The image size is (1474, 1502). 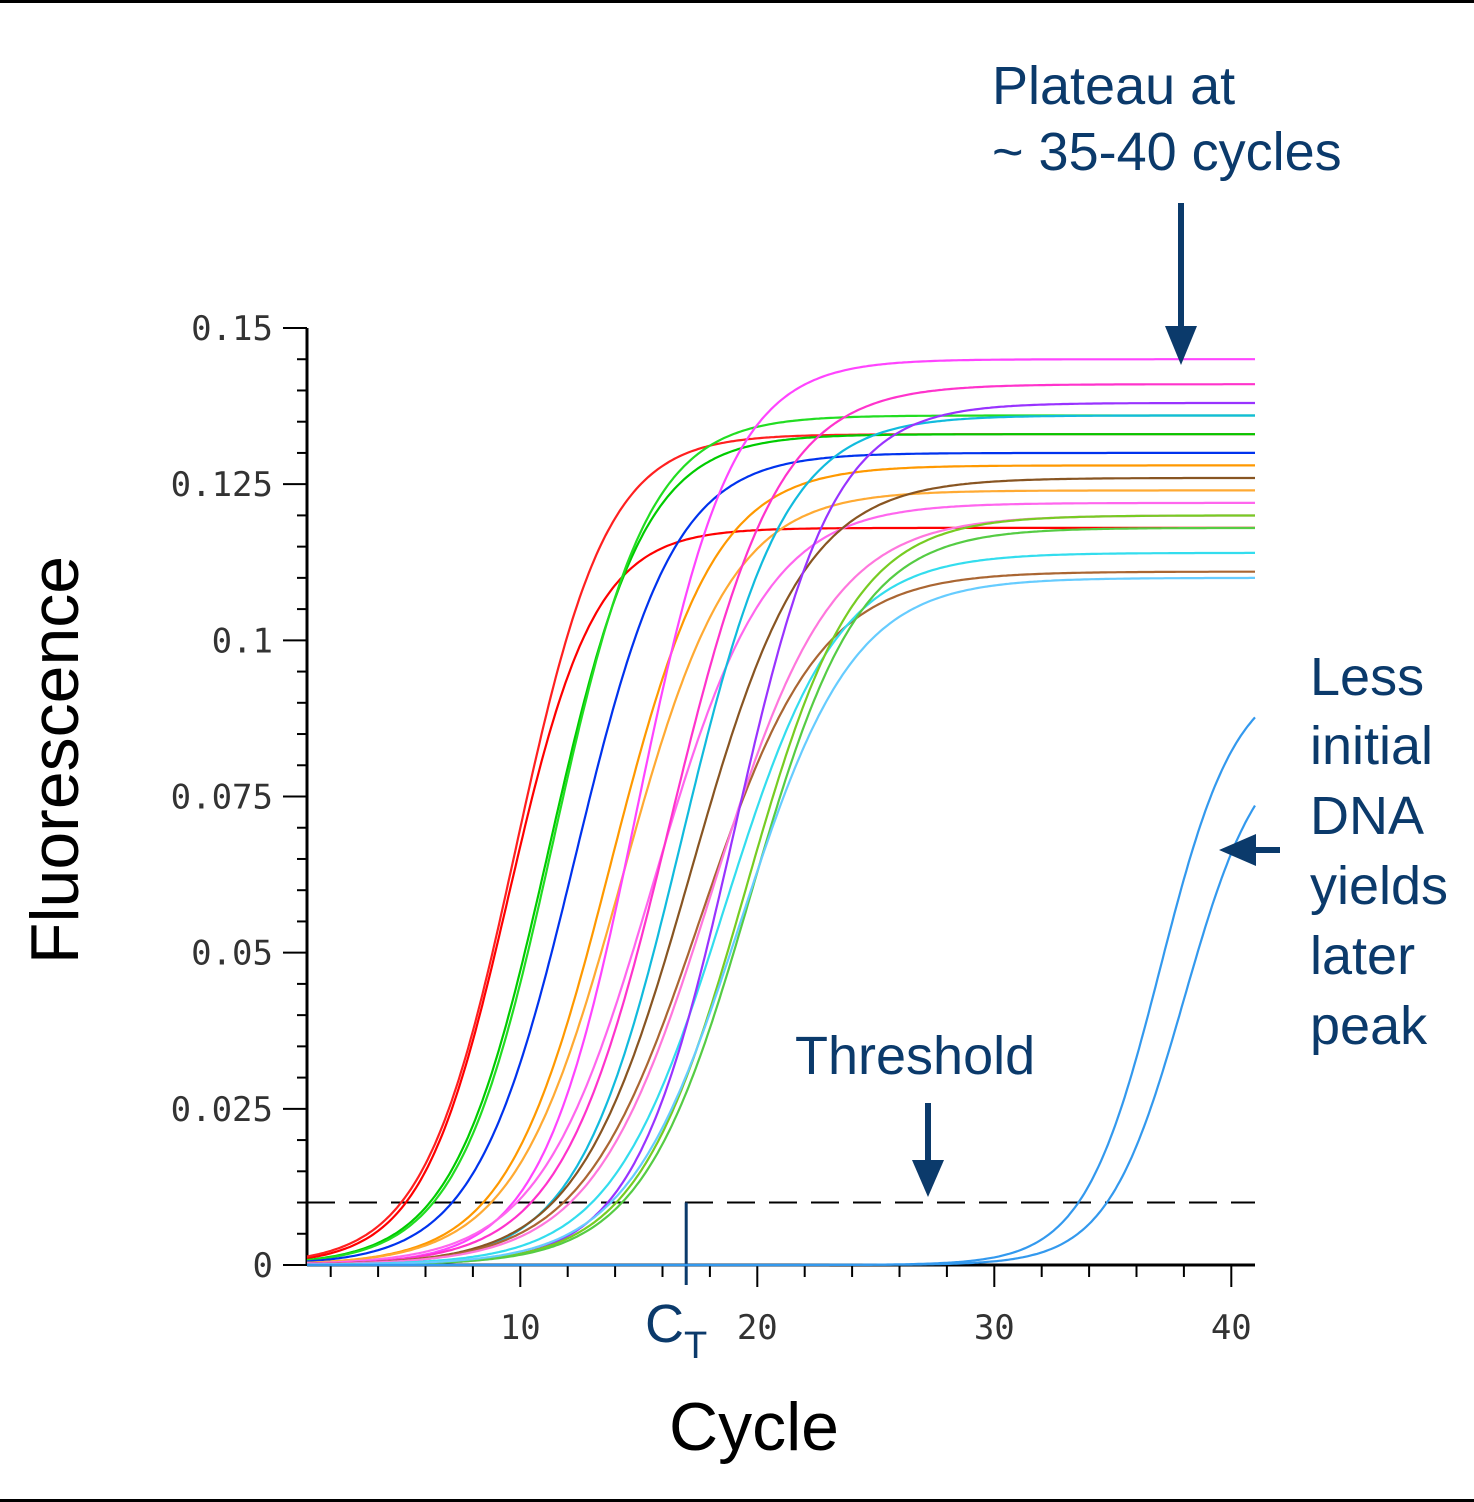 I want to click on y-axis-title: Fluorescence, so click(x=55, y=760).